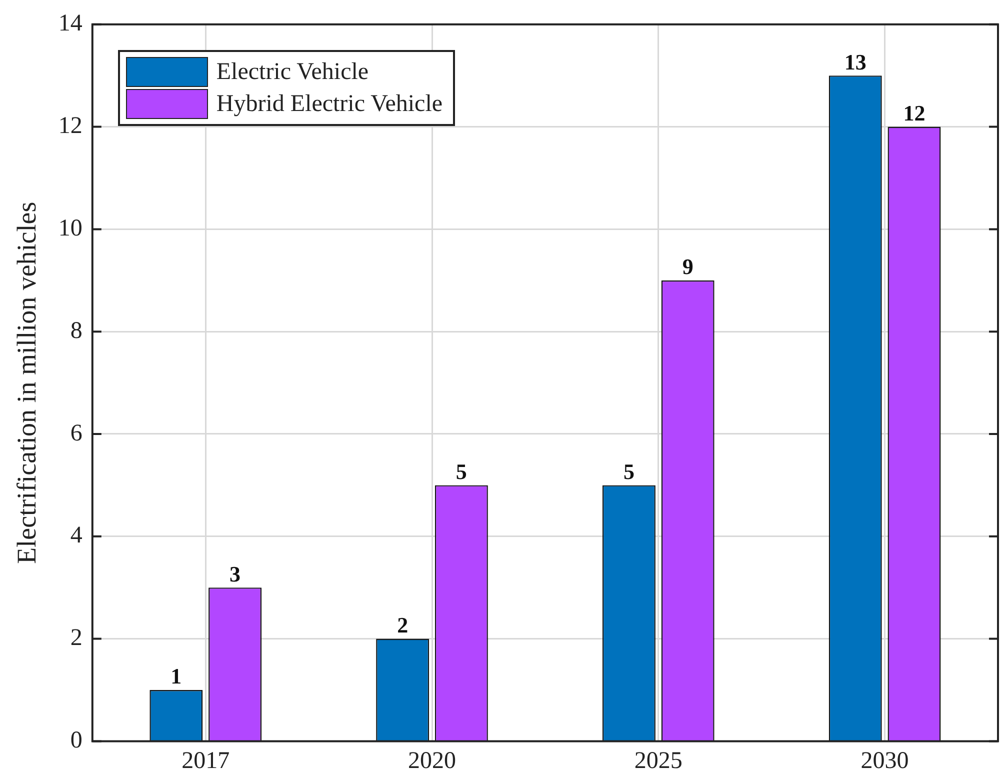 This screenshot has width=1000, height=782. Describe the element at coordinates (76, 433) in the screenshot. I see `y-tick-label: 6` at that location.